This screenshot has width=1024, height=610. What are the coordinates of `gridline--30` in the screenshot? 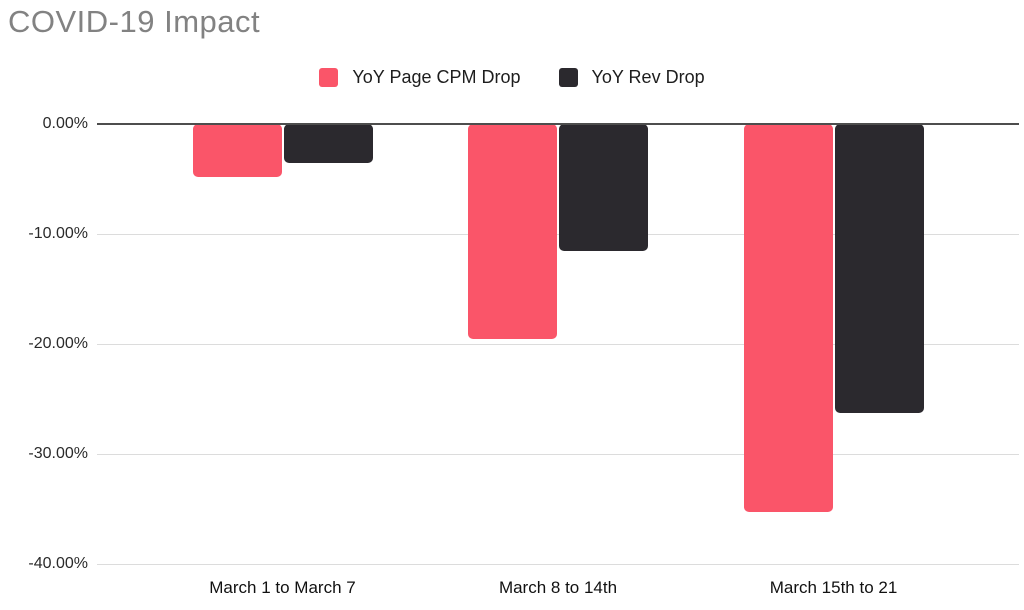 It's located at (558, 454).